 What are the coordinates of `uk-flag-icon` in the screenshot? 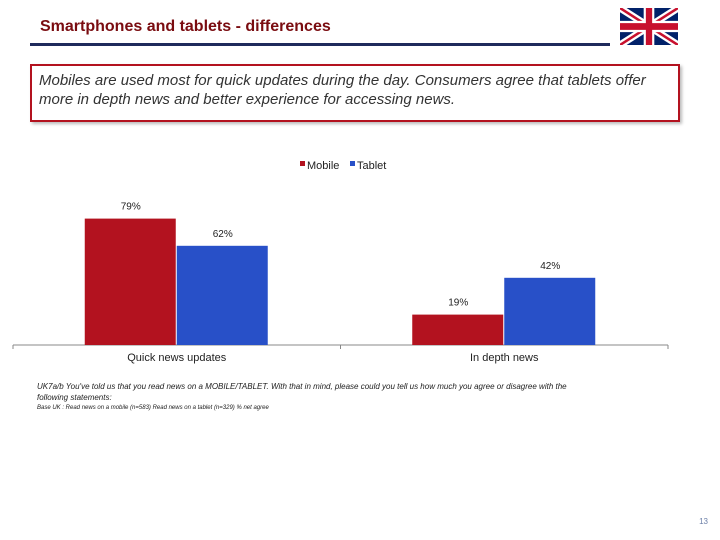 It's located at (649, 26).